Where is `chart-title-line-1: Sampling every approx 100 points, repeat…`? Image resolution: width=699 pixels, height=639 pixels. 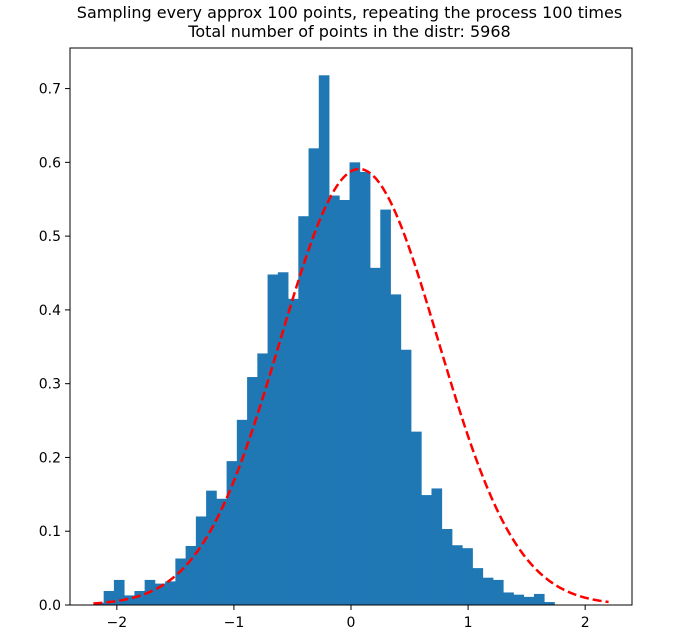
chart-title-line-1: Sampling every approx 100 points, repeat… is located at coordinates (349, 12).